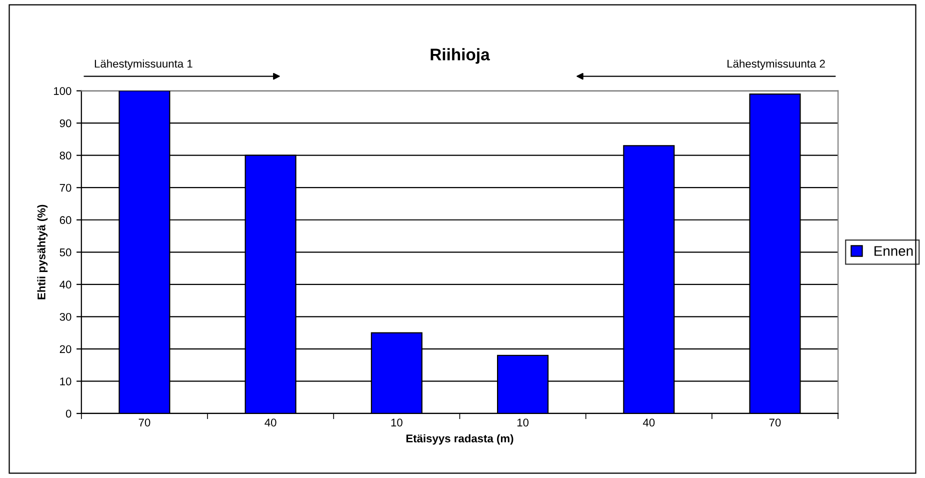 The height and width of the screenshot is (478, 925). Describe the element at coordinates (69, 414) in the screenshot. I see `y-tick-label: 0` at that location.